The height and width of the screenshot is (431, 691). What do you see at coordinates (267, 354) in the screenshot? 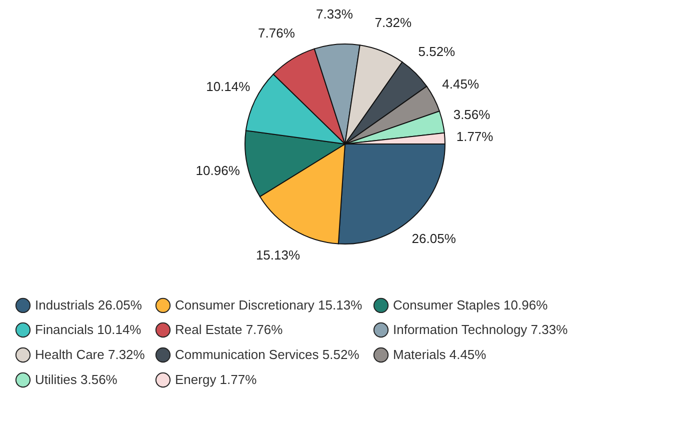
I see `legend-label: Communication Services 5.52%` at bounding box center [267, 354].